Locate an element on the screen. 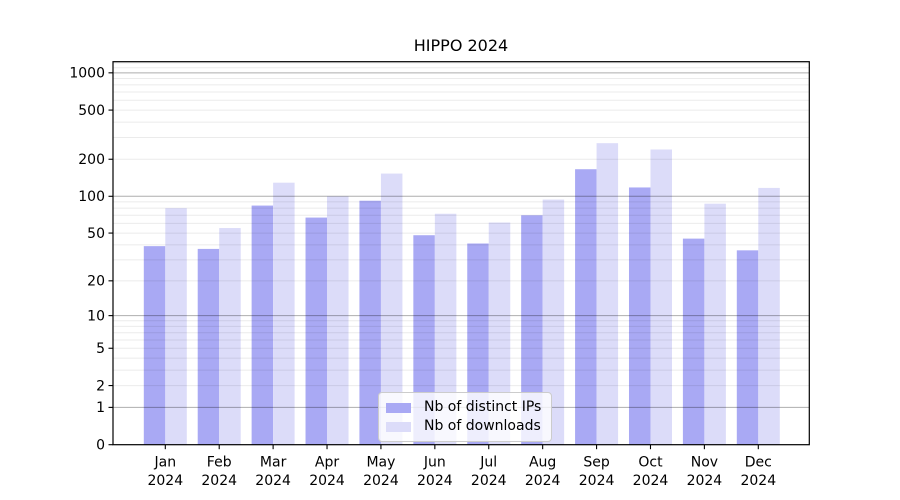 This screenshot has height=500, width=900. x-axis-tick-label-month: Oct is located at coordinates (650, 463).